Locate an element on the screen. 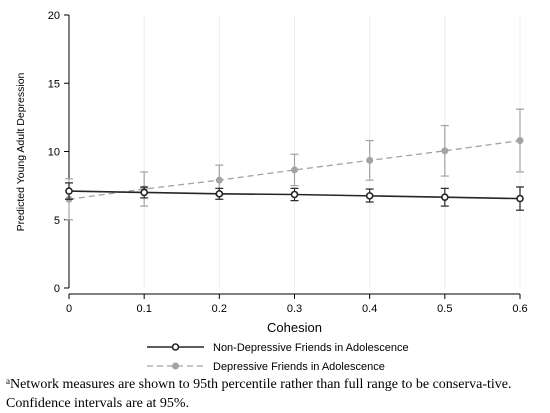  footnote-marker: a is located at coordinates (8, 381).